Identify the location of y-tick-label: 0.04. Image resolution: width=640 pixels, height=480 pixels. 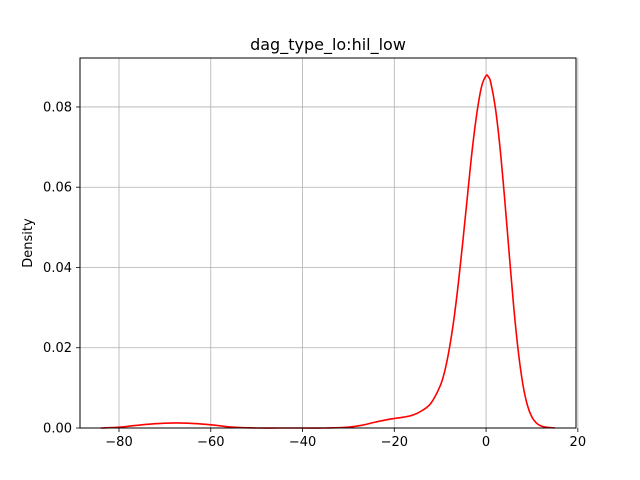
(57, 268).